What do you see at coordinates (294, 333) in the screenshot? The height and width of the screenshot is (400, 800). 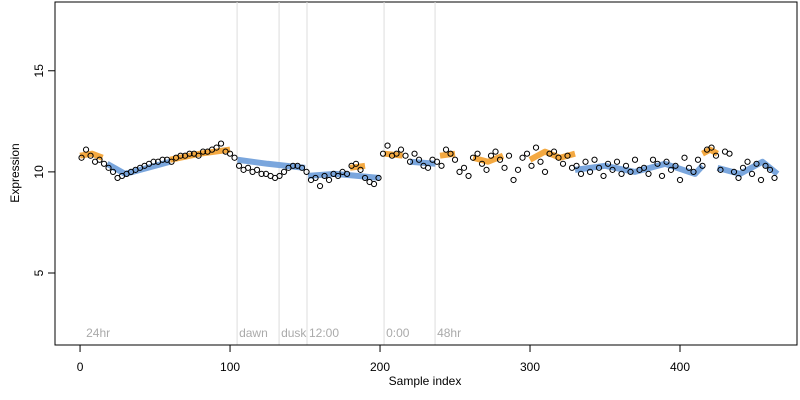 I see `annotation-label: dusk` at bounding box center [294, 333].